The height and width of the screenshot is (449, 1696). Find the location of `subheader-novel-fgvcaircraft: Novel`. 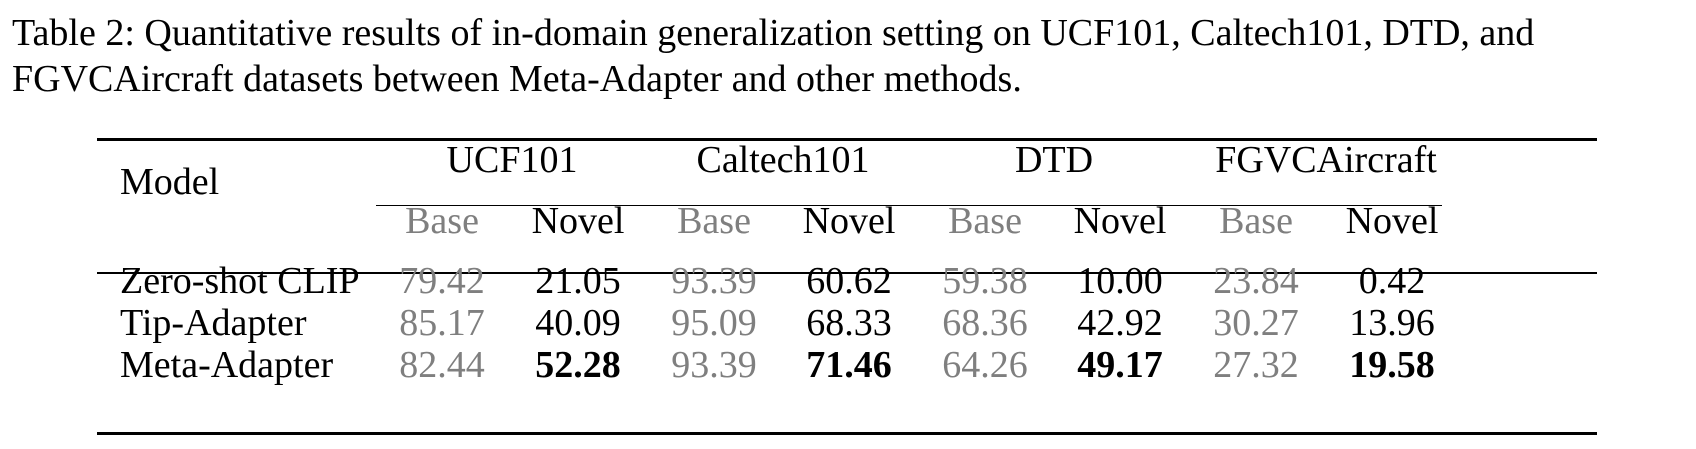

subheader-novel-fgvcaircraft: Novel is located at coordinates (1392, 221).